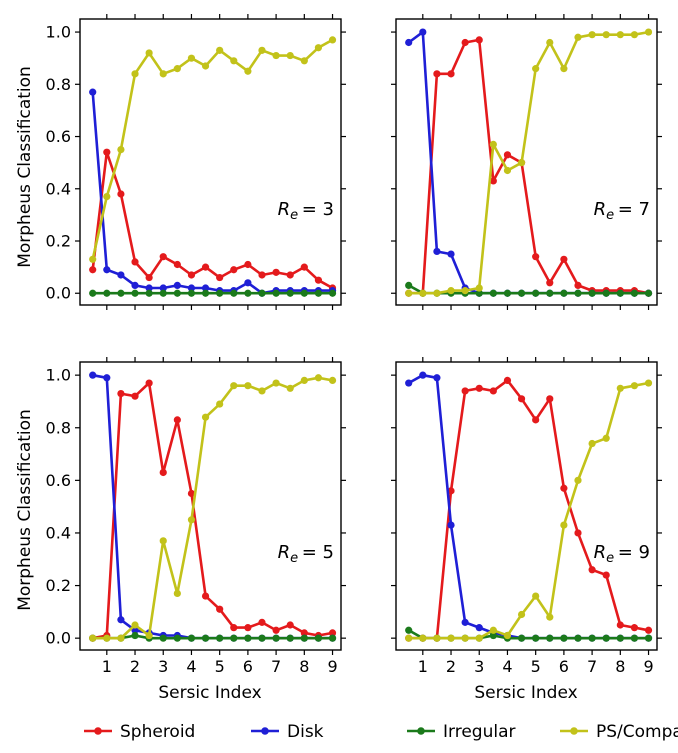 The height and width of the screenshot is (753, 678). Describe the element at coordinates (58, 136) in the screenshot. I see `y-tick-label: 0.6` at that location.